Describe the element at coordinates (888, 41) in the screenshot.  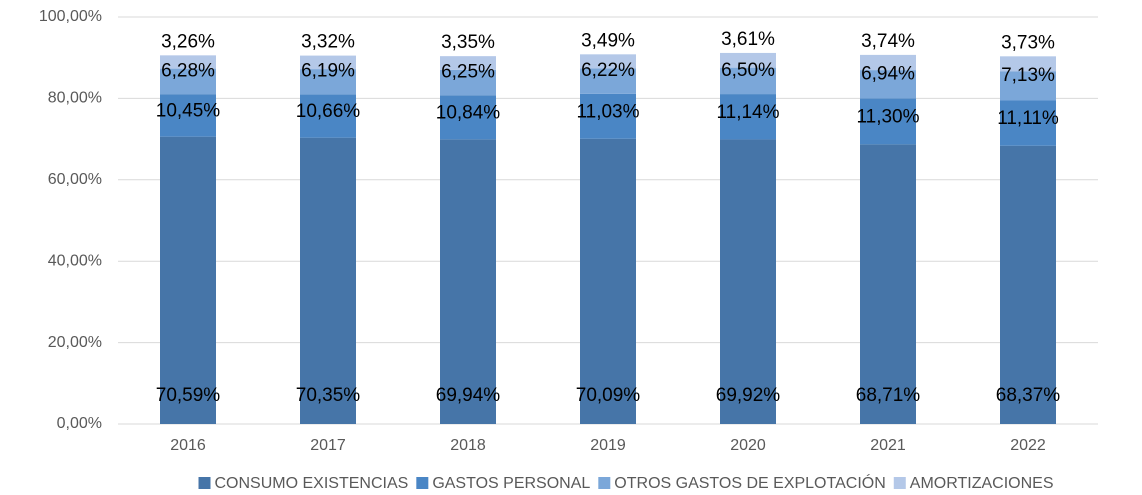
I see `data-label: 3,74%` at that location.